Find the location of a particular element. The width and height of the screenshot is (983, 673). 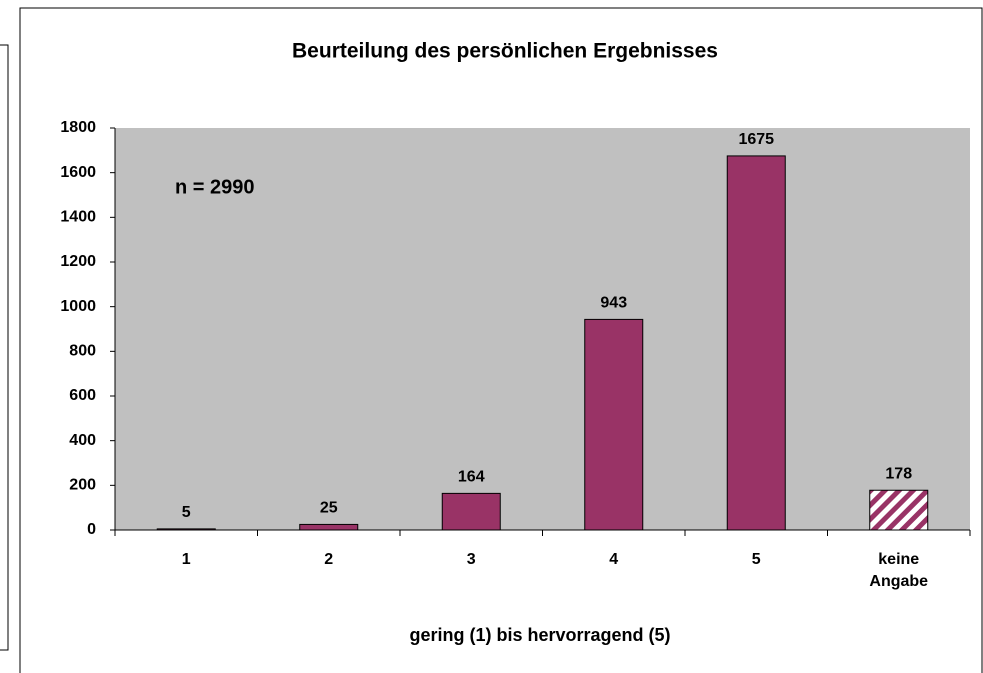

data-label: 178 is located at coordinates (898, 473).